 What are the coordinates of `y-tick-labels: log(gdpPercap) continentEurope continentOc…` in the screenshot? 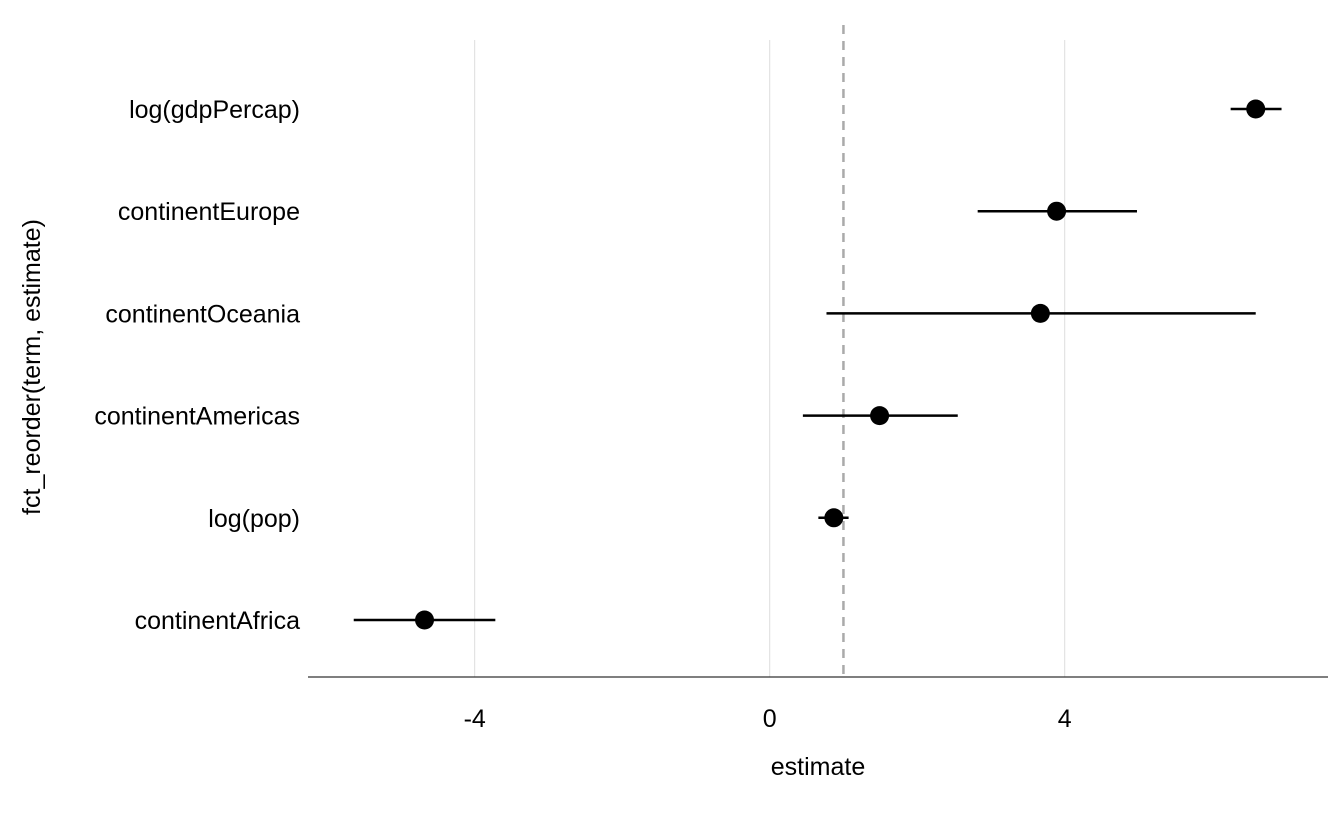 It's located at (197, 365).